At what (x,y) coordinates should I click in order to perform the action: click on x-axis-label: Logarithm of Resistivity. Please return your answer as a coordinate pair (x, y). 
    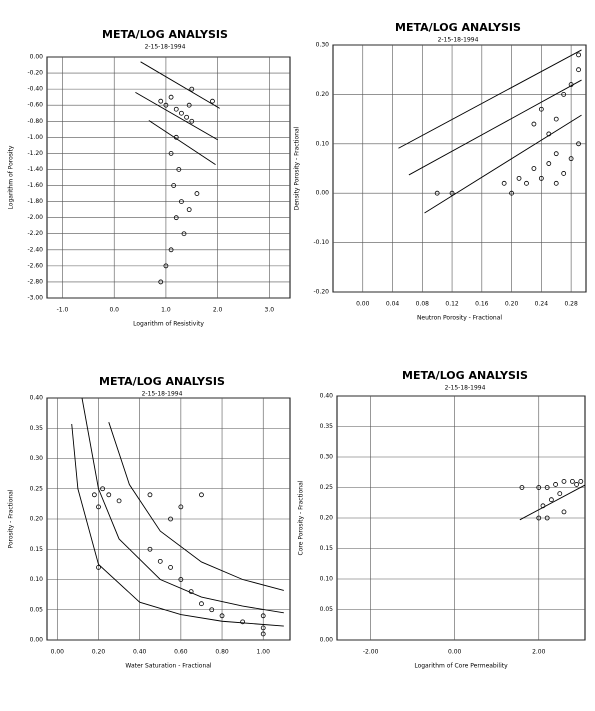
    Looking at the image, I should click on (168, 324).